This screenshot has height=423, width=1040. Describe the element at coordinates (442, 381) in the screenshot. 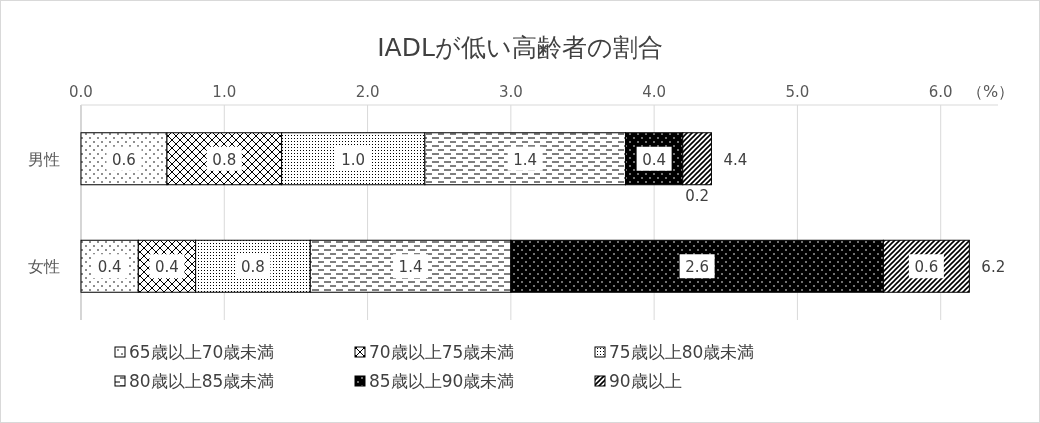

I see `legend-label: 85歳以上90歳未満` at that location.